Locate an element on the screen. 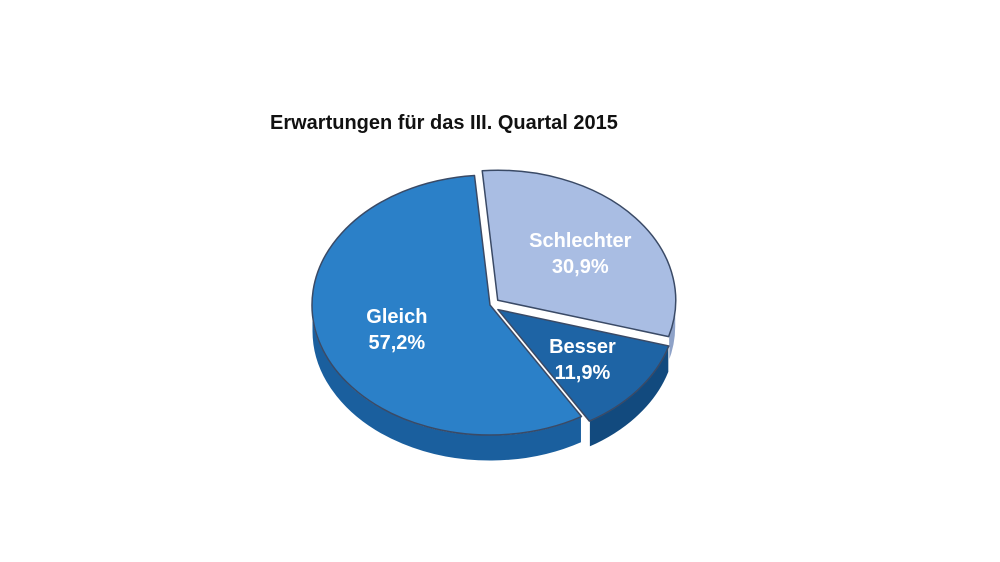  chart-title: Erwartungen für das III. Quartal 2015 is located at coordinates (444, 123).